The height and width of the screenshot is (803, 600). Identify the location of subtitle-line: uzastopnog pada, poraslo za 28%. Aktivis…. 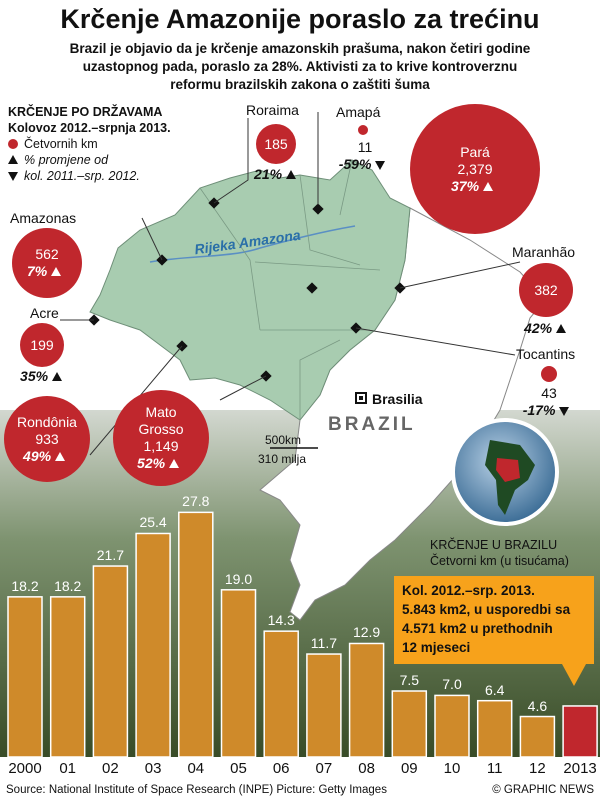
(300, 66).